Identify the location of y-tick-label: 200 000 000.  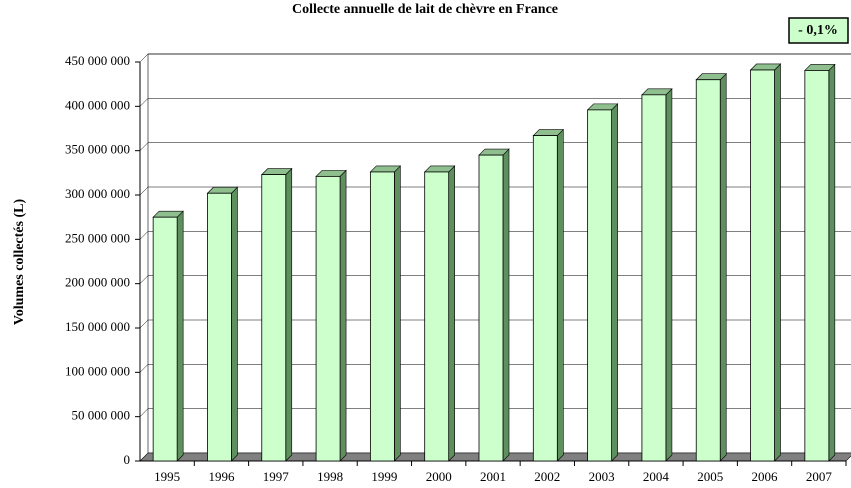
(97, 282).